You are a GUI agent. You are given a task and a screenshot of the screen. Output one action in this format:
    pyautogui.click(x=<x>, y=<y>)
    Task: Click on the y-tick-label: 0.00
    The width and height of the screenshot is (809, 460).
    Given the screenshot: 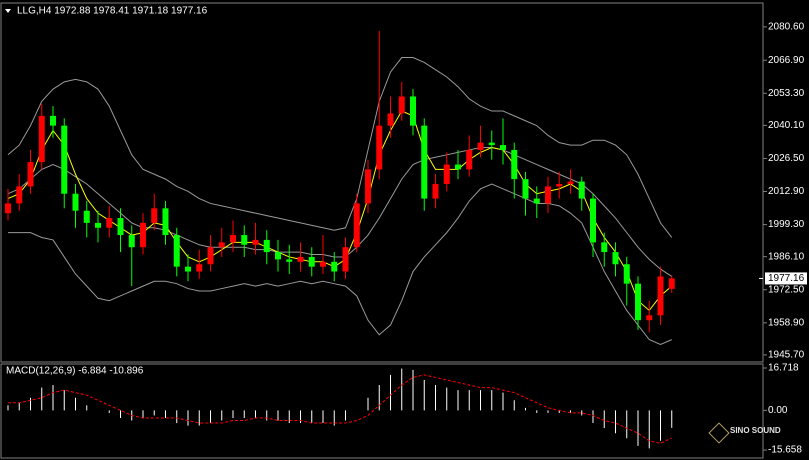 What is the action you would take?
    pyautogui.click(x=778, y=410)
    